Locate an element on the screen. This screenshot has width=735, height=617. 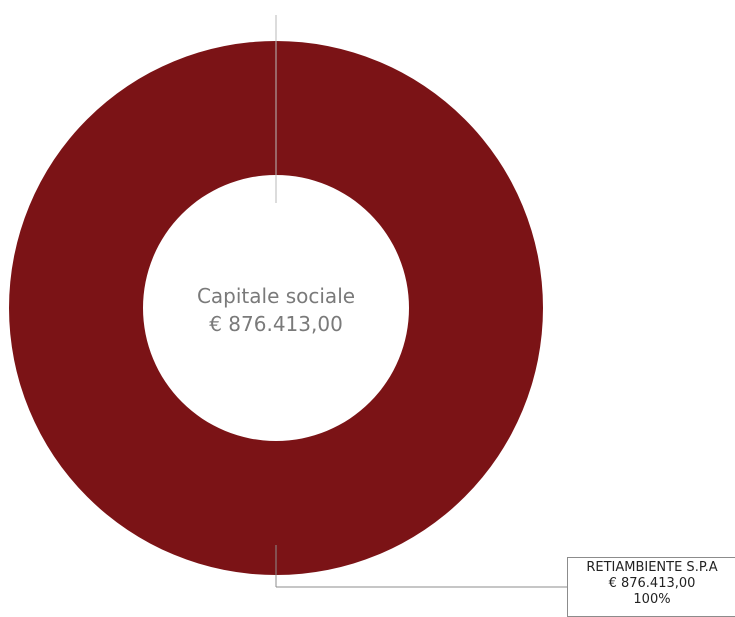
center-value: € 876.413,00 is located at coordinates (276, 324).